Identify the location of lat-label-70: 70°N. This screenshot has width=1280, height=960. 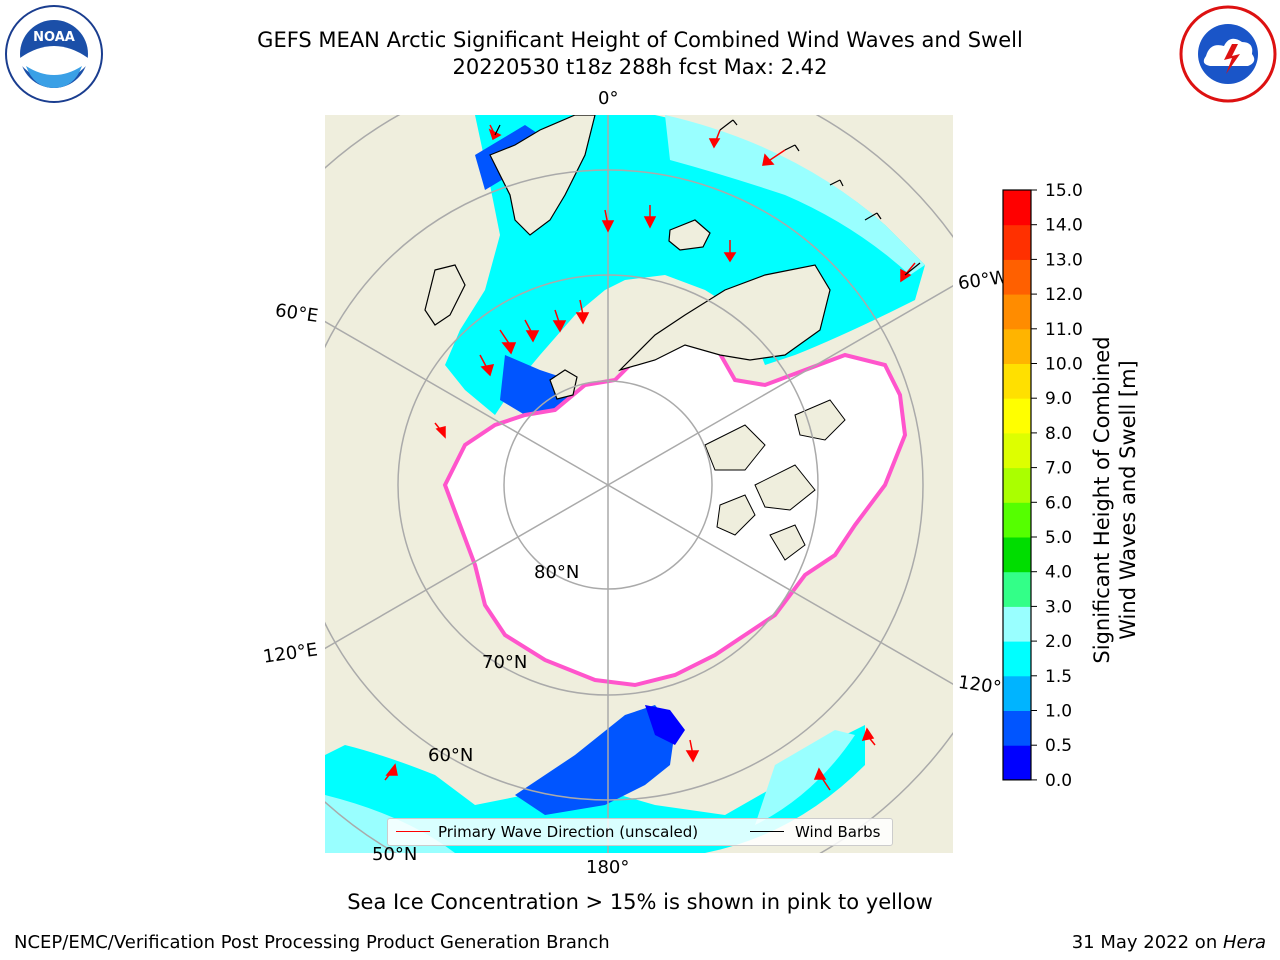
(505, 662).